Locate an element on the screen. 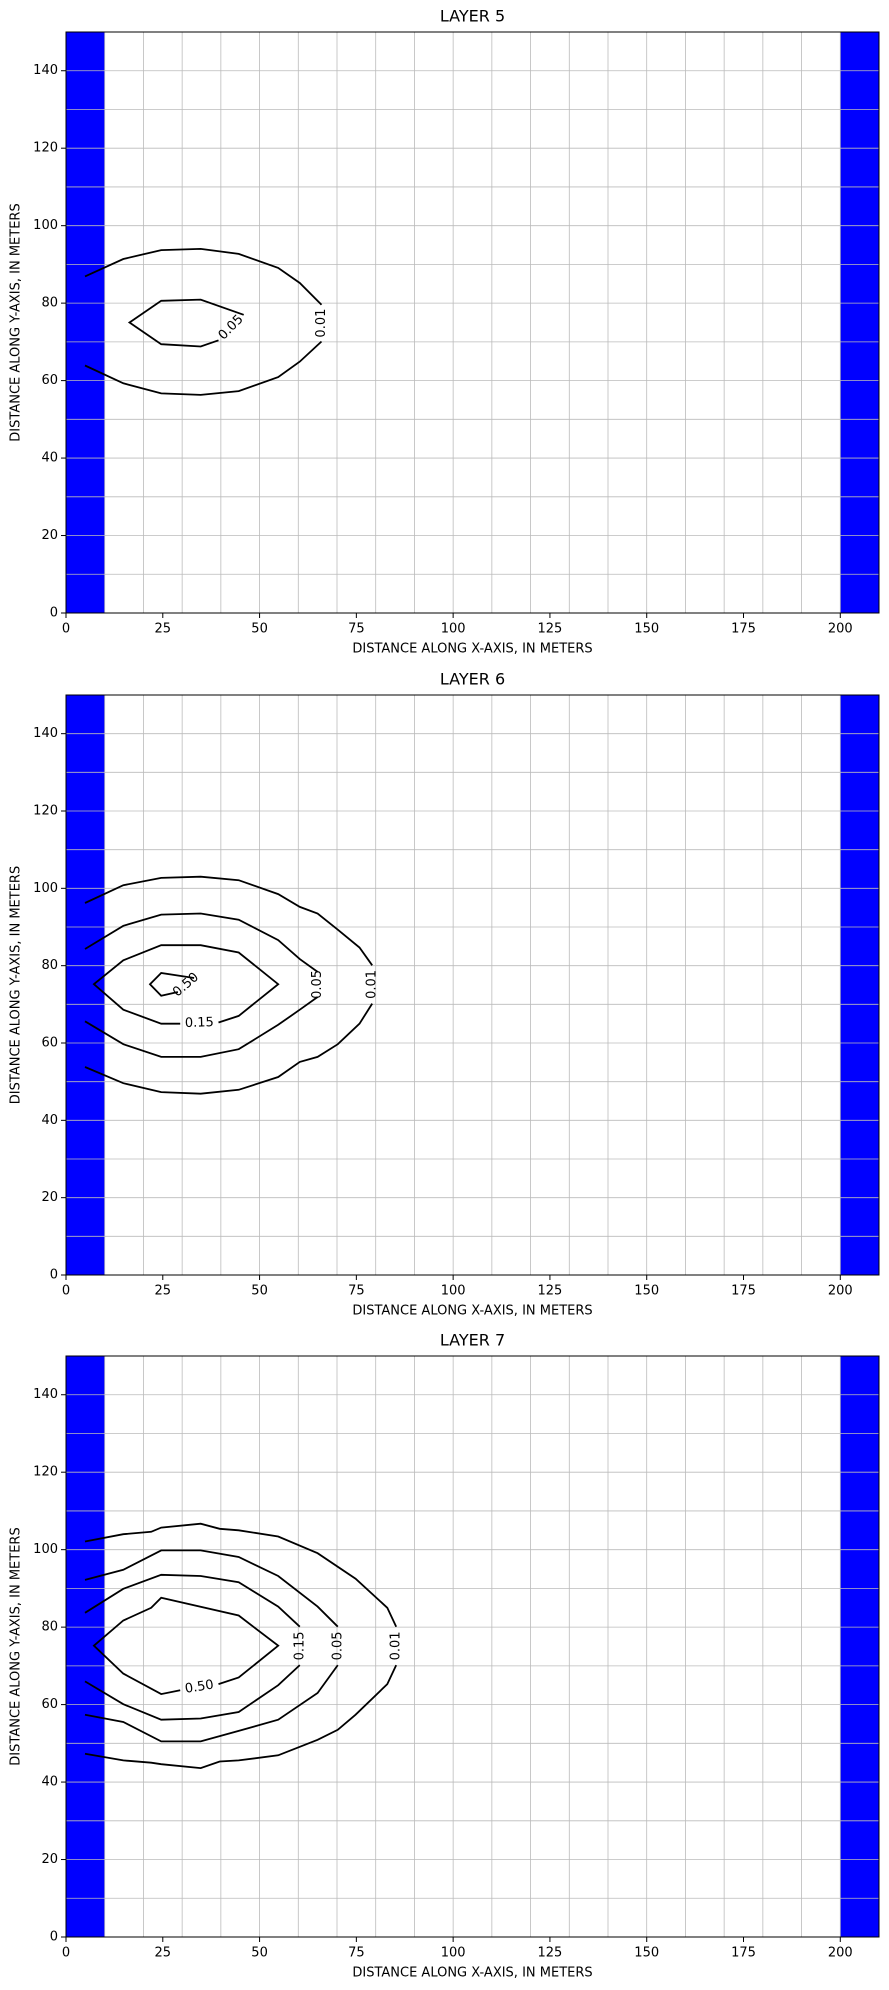 Image resolution: width=889 pixels, height=1990 pixels. chart-title: LAYER 7 is located at coordinates (472, 1340).